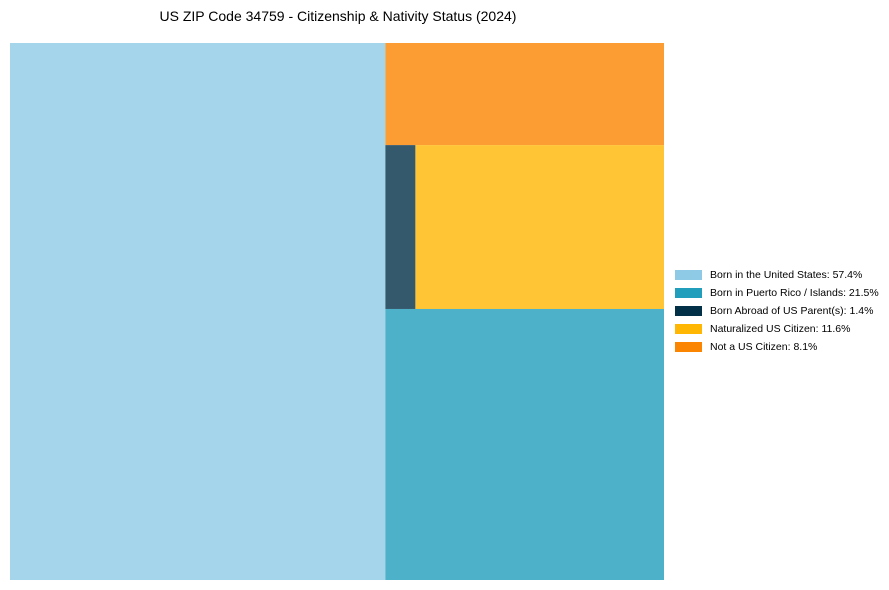 The height and width of the screenshot is (590, 889). I want to click on legend-label: Not a US Citizen: 8.1%, so click(764, 347).